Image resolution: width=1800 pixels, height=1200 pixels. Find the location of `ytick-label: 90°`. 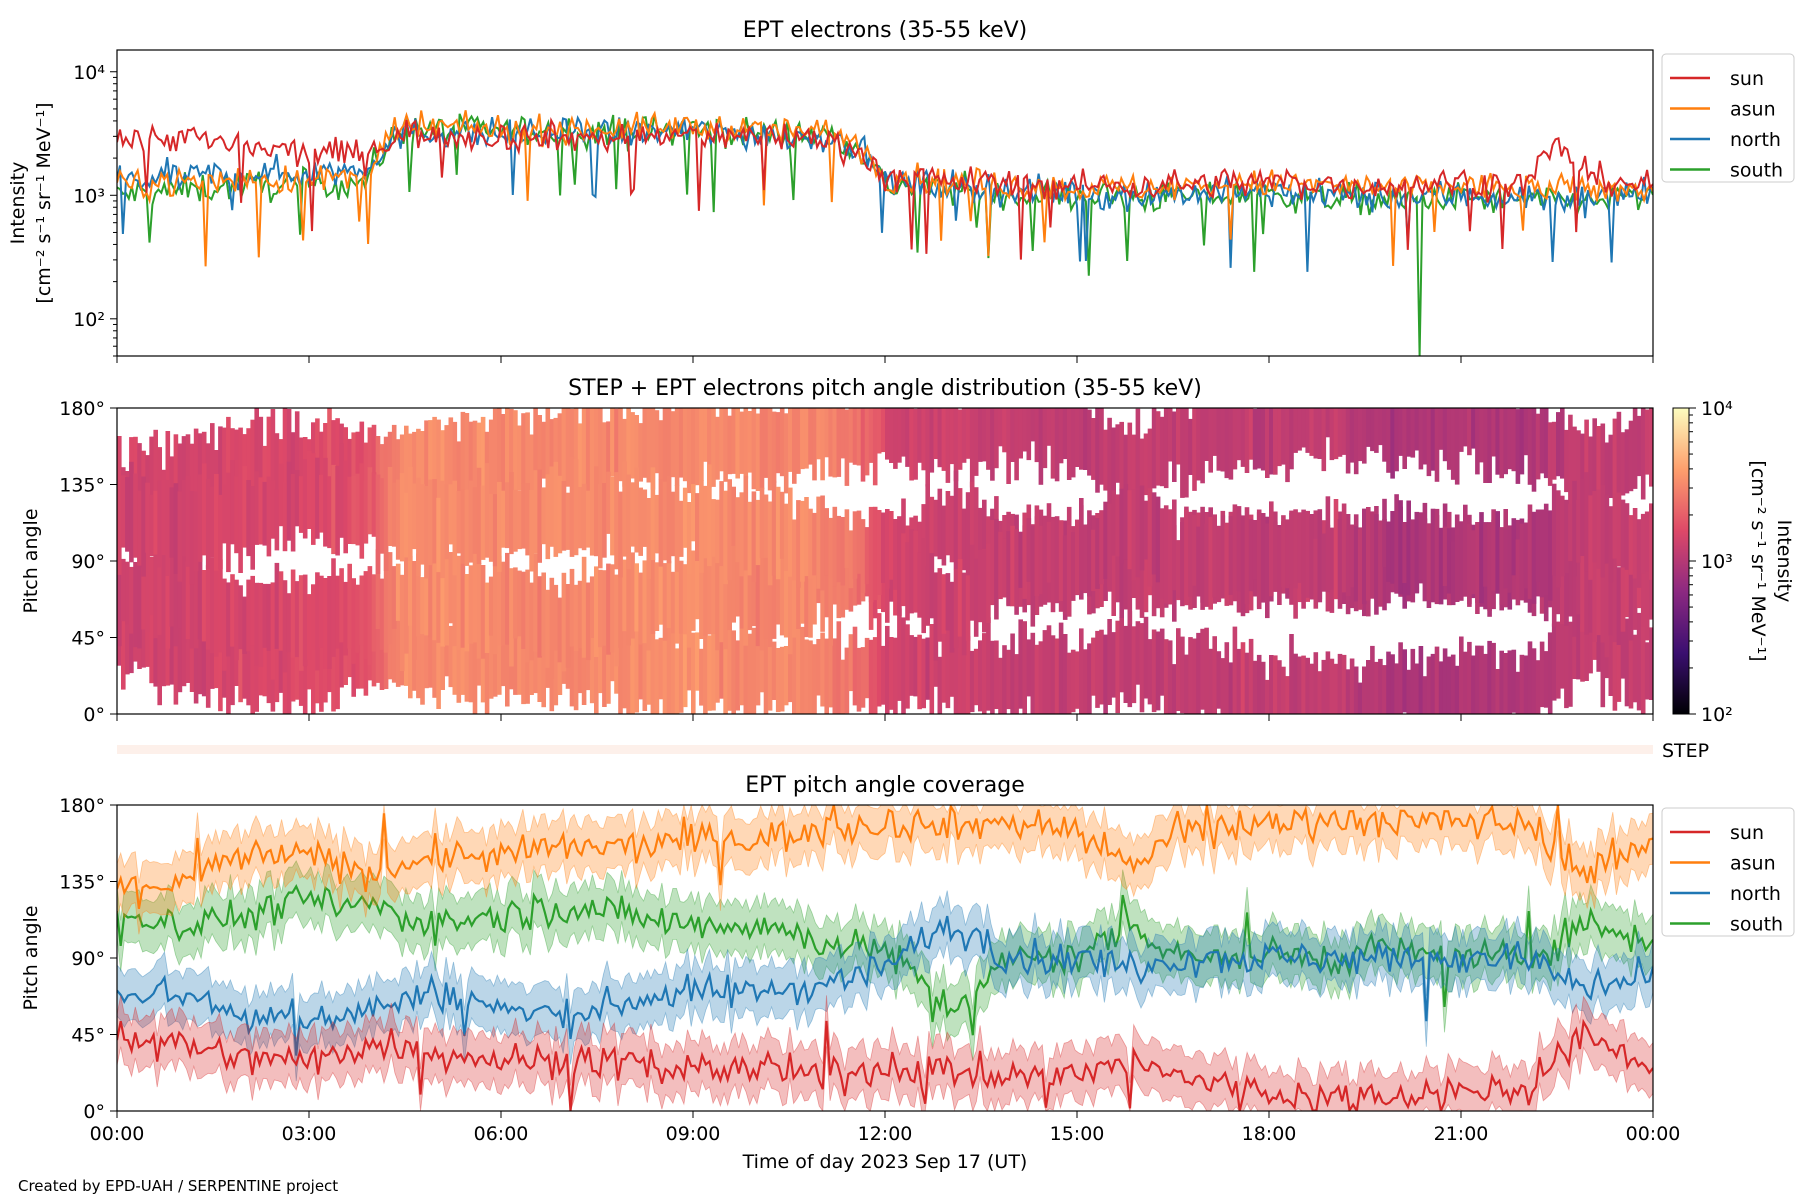

ytick-label: 90° is located at coordinates (88, 562).